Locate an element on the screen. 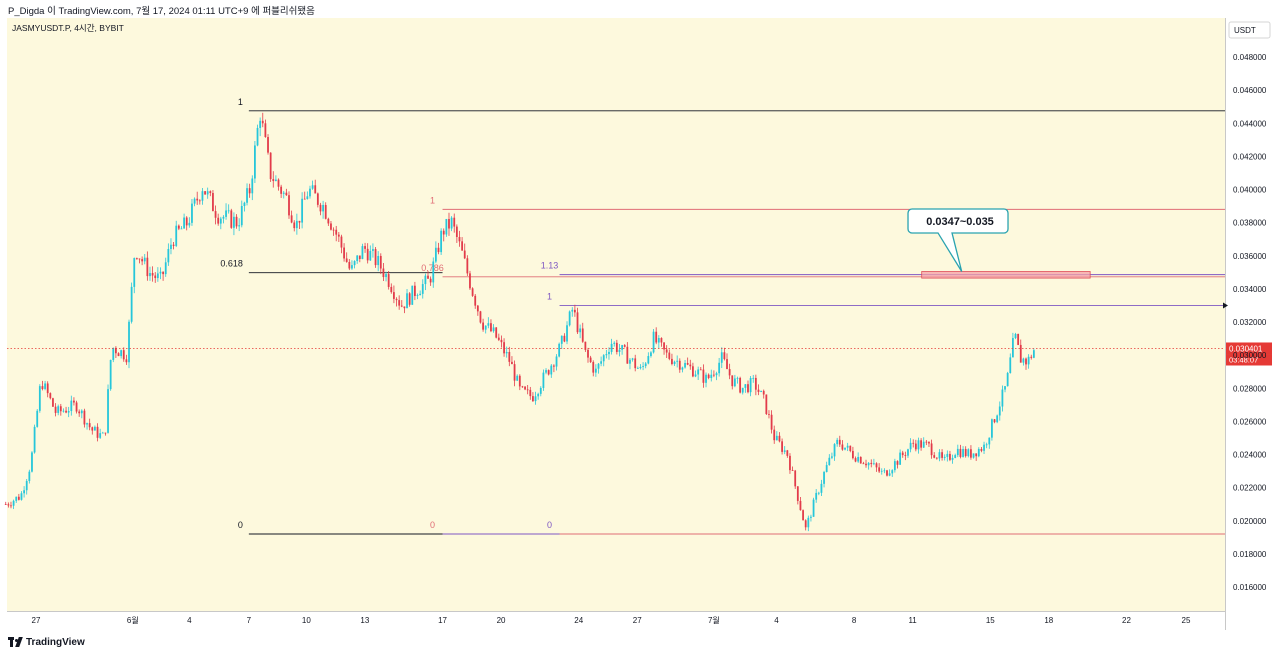 The image size is (1280, 654). time-axis-background is located at coordinates (612, 620).